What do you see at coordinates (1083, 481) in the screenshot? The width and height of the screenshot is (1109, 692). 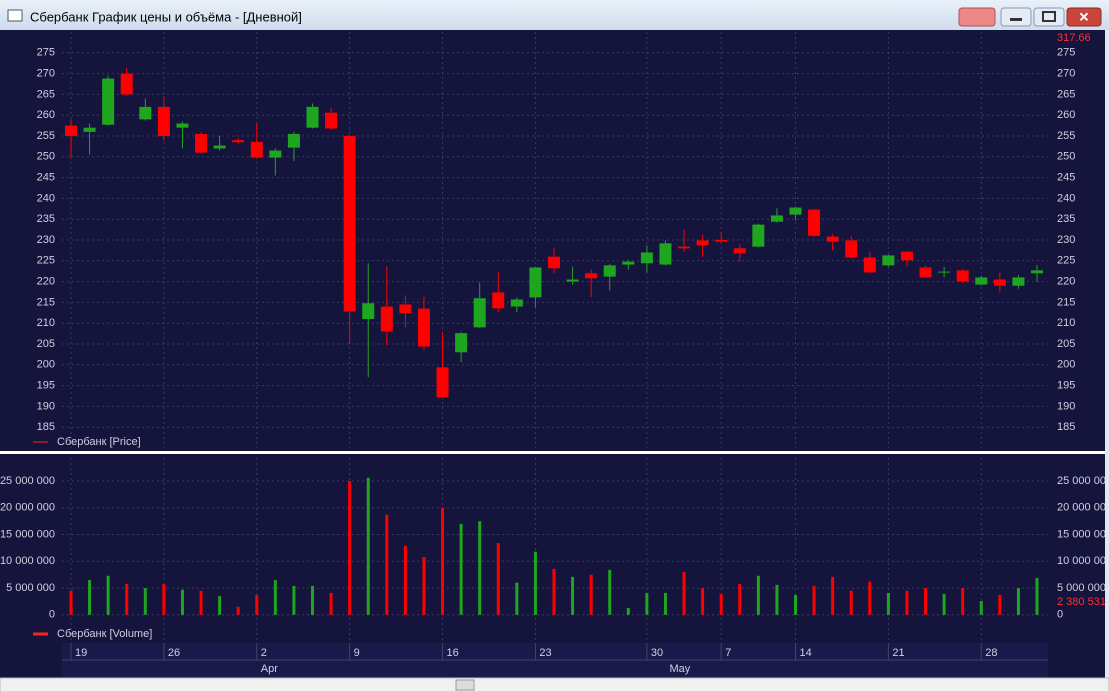 I see `y-tick-label-right: 25 000 000` at bounding box center [1083, 481].